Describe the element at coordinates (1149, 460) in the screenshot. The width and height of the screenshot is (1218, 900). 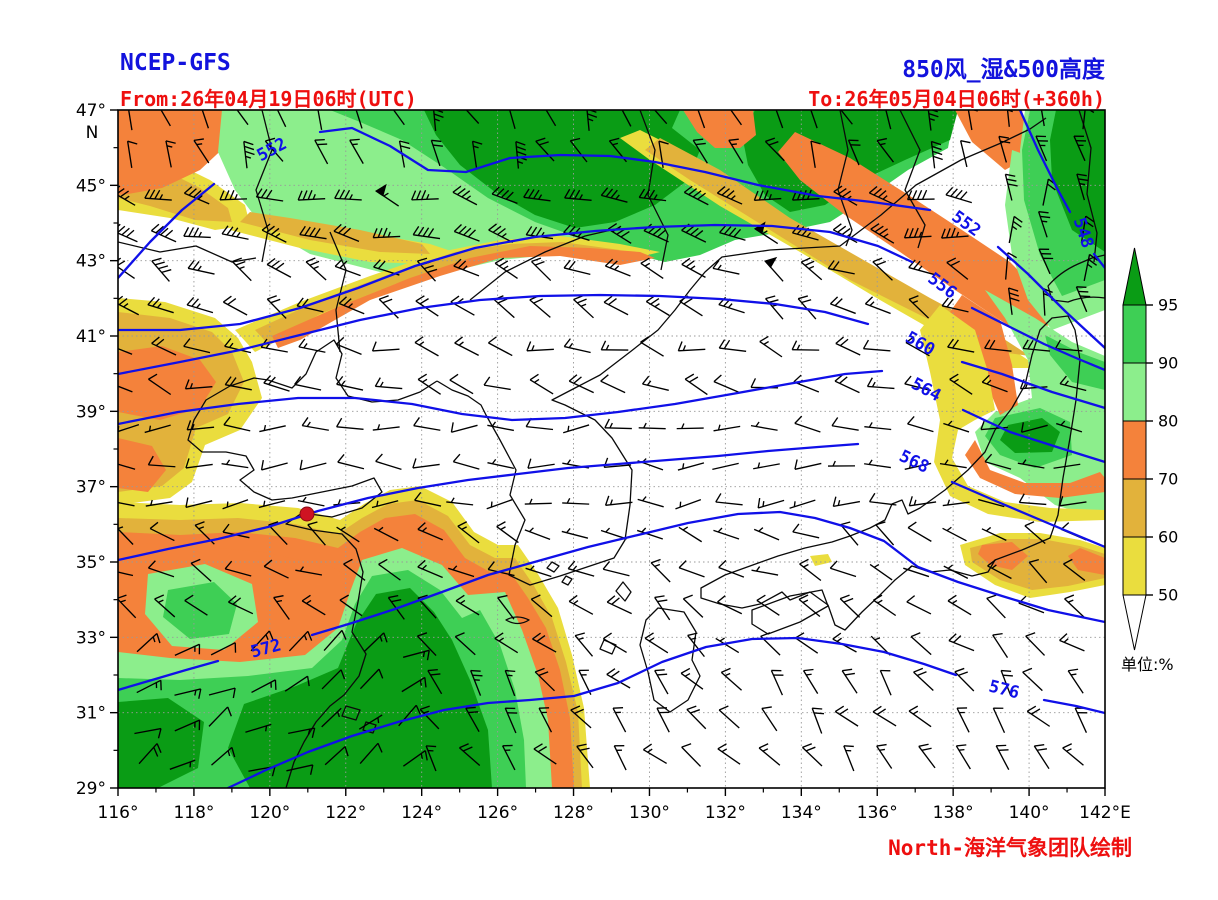
I see `colorbar: 95 90 80 70 60 50 单位:%` at that location.